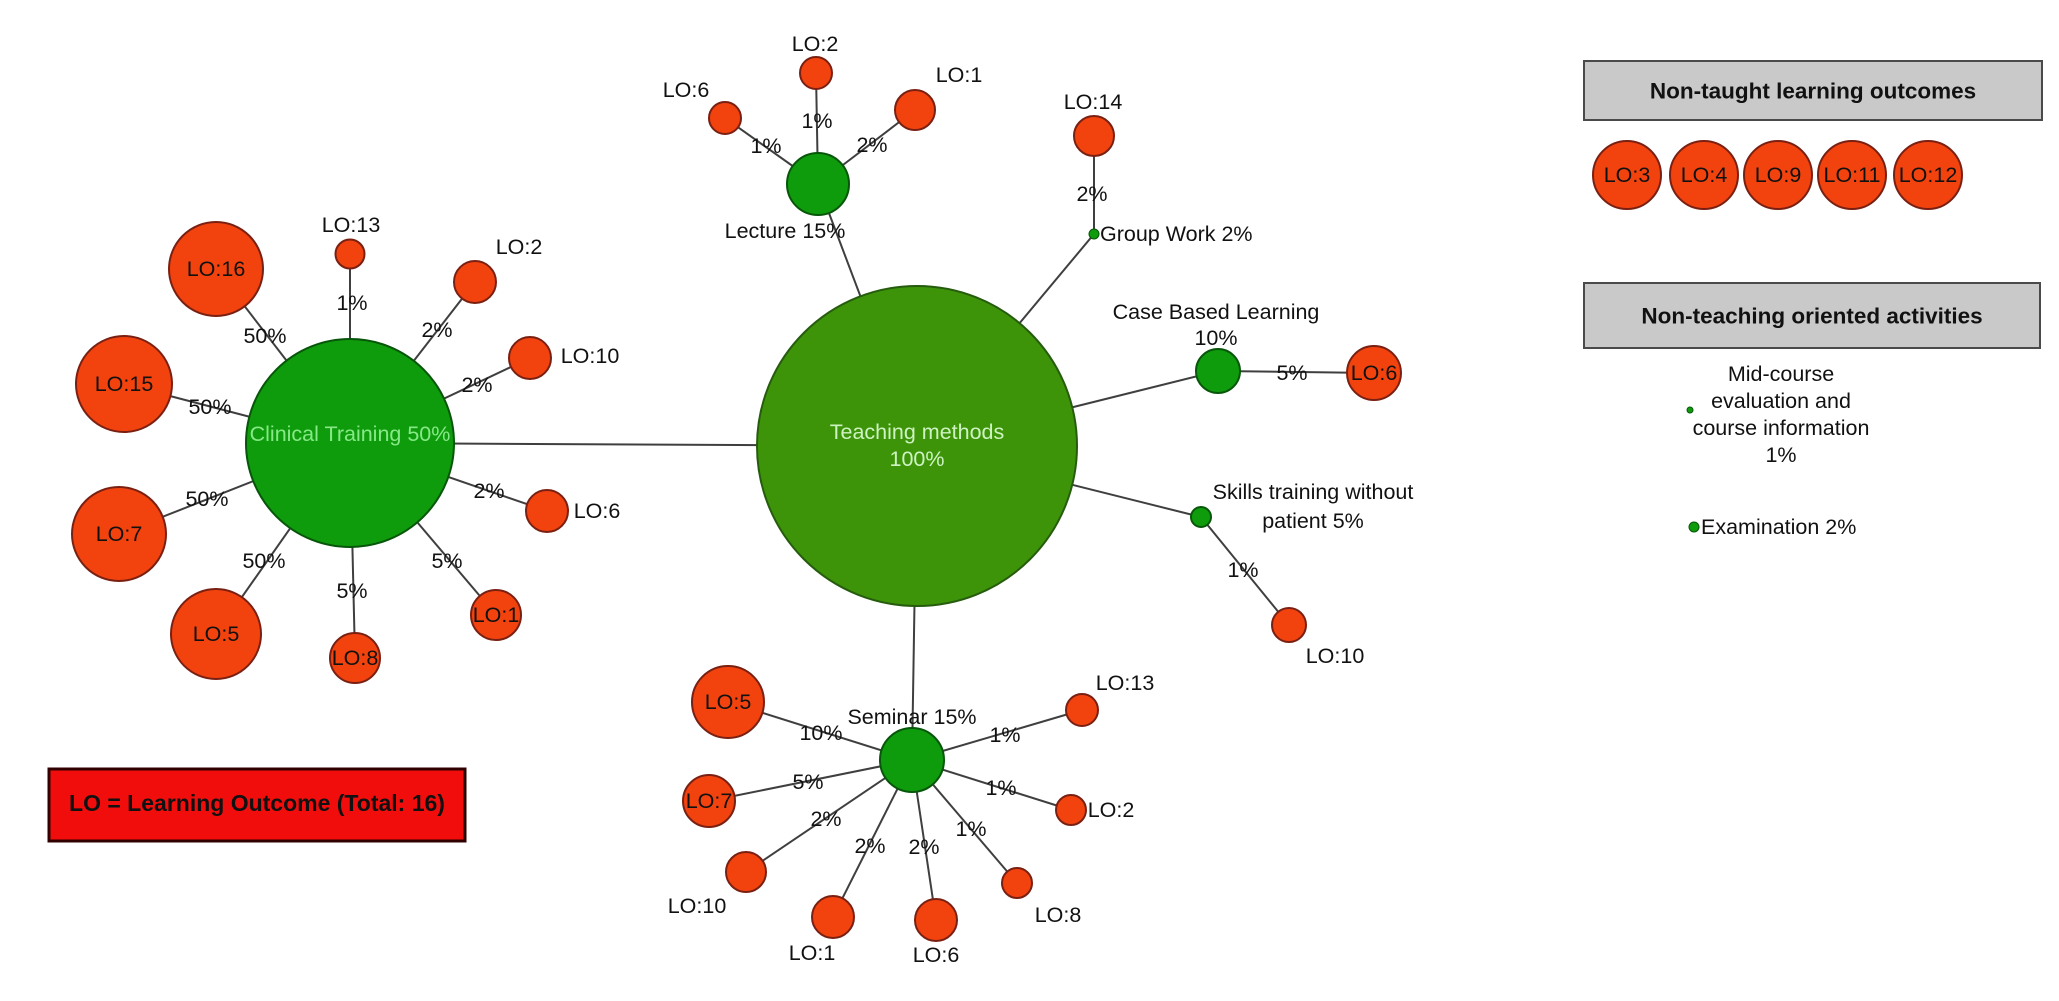  I want to click on svg-text: 100%, so click(917, 459).